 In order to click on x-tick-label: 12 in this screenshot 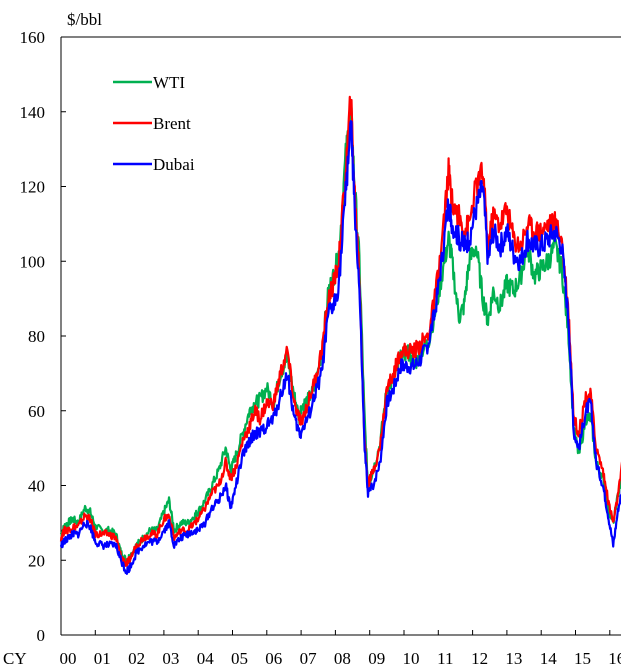, I will do `click(479, 658)`.